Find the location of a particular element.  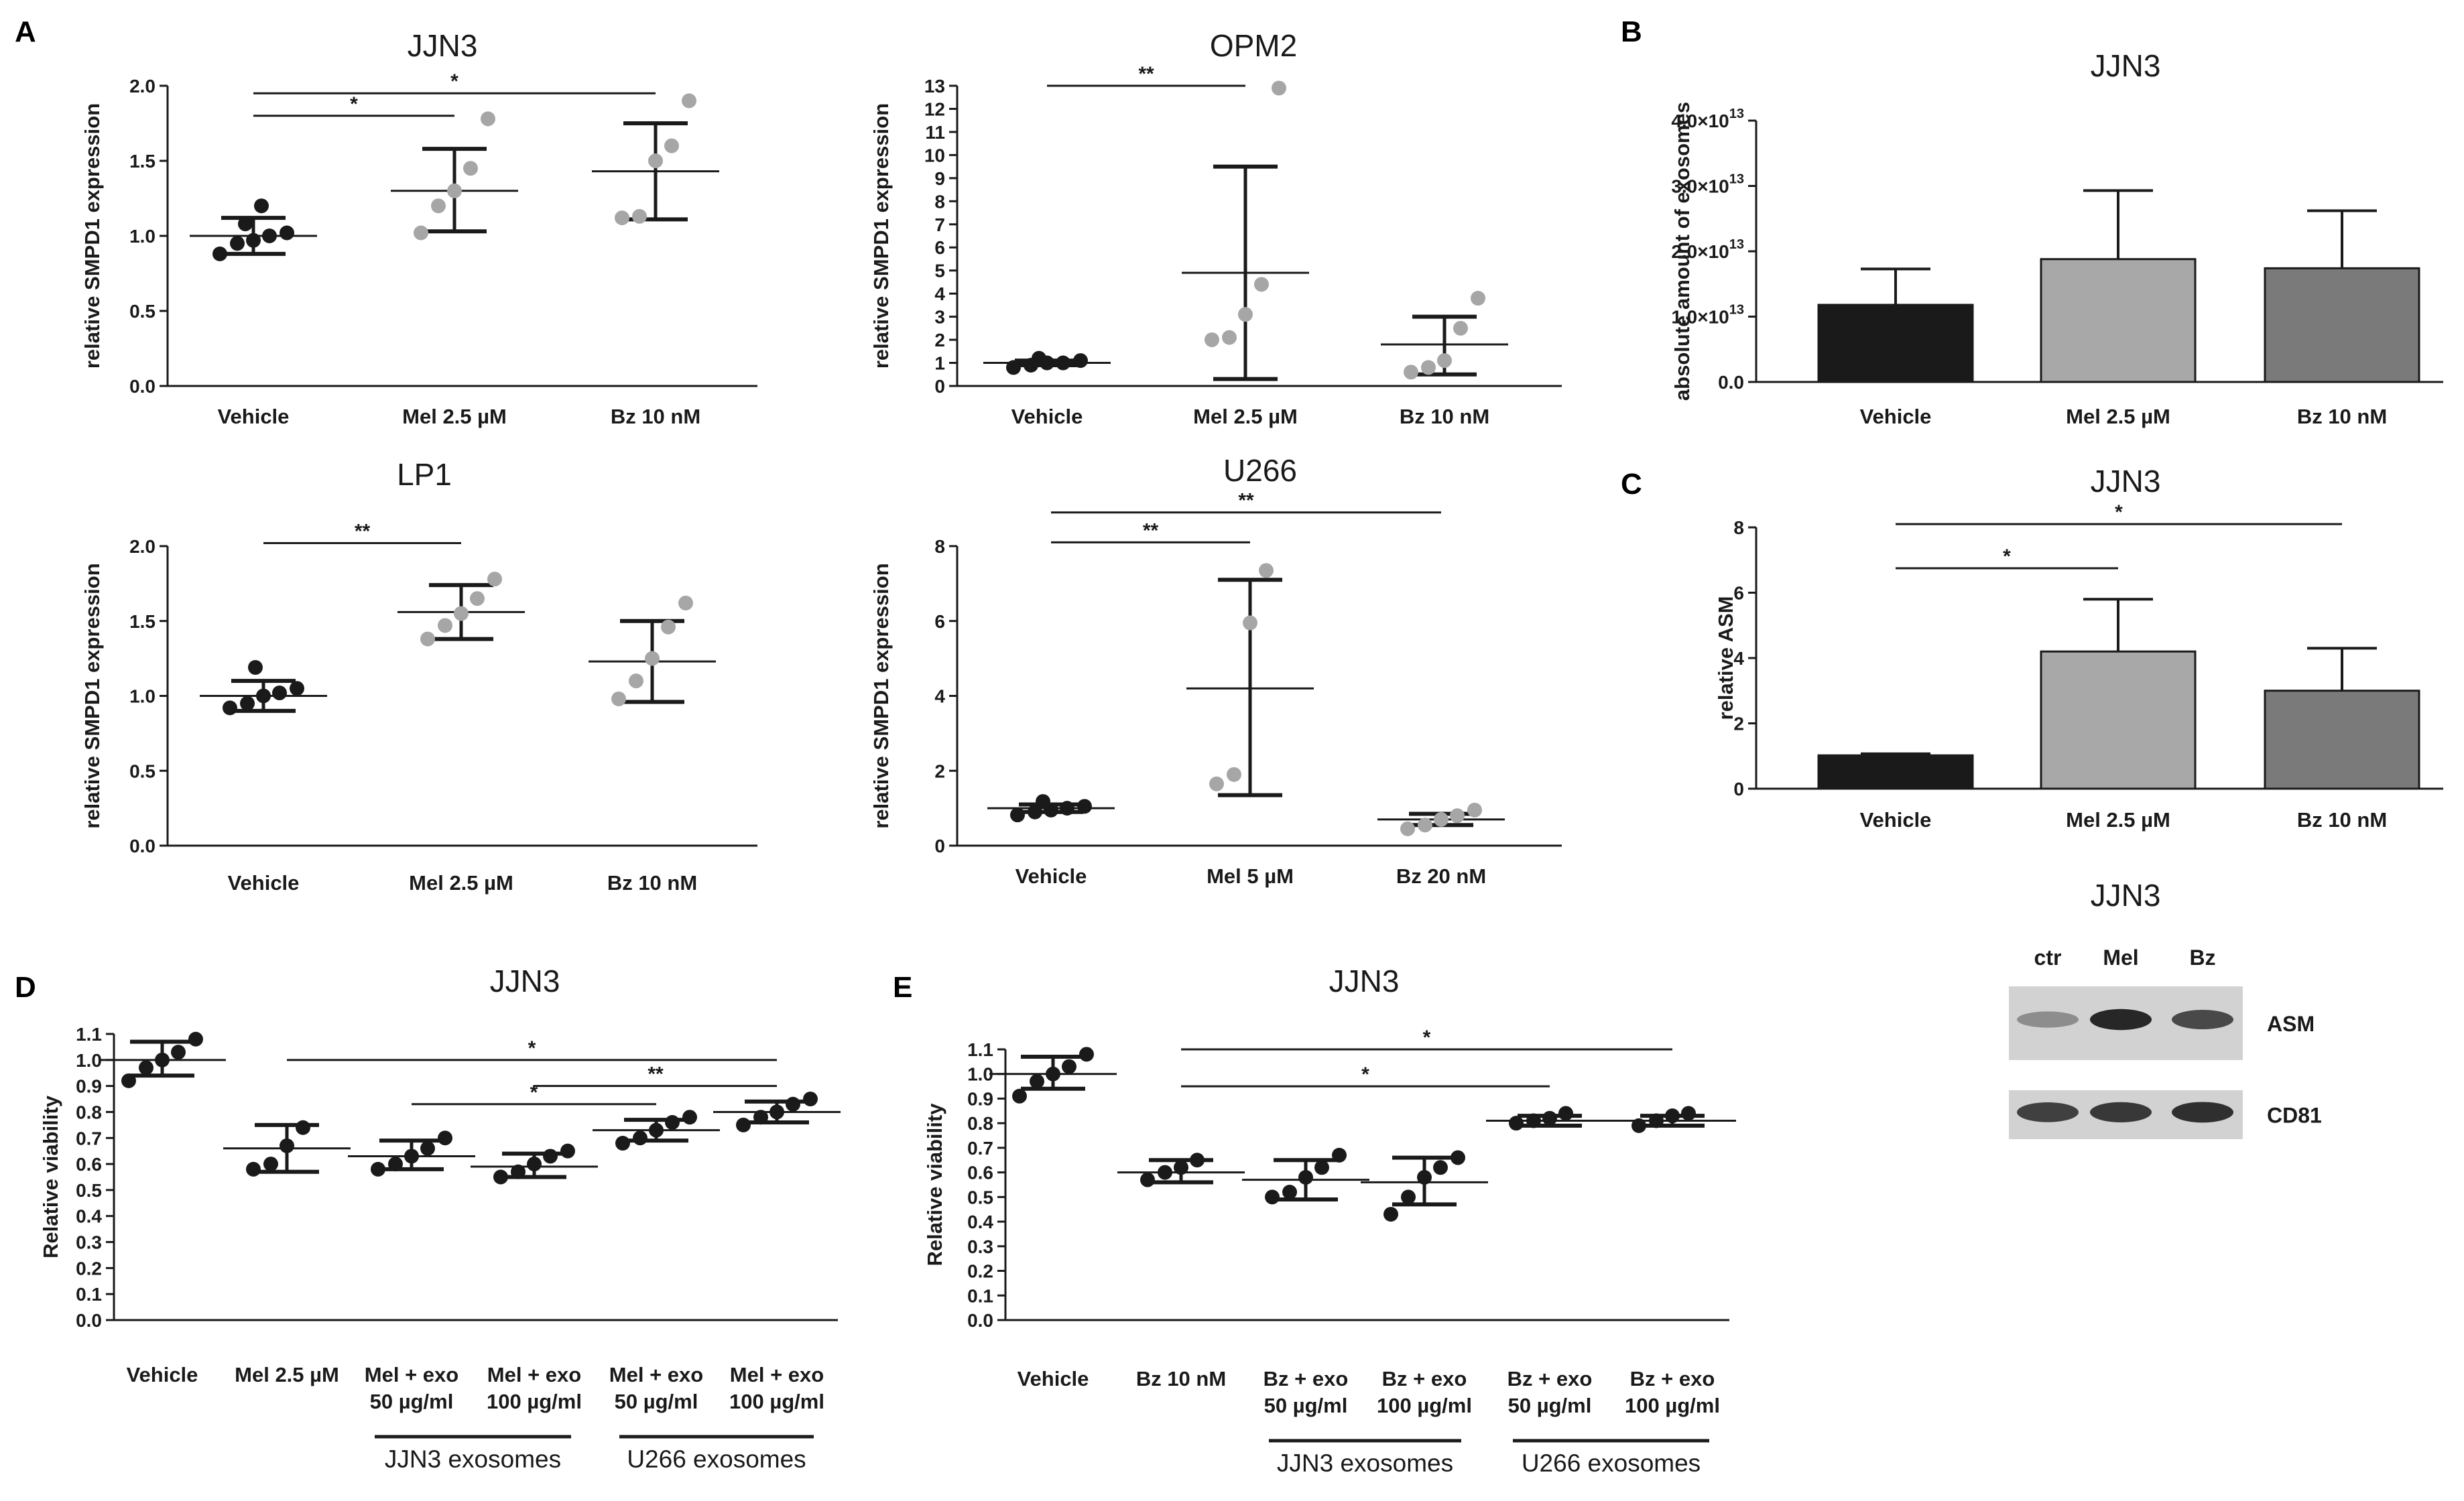

y-tick-label: 0.8 is located at coordinates (89, 1112).